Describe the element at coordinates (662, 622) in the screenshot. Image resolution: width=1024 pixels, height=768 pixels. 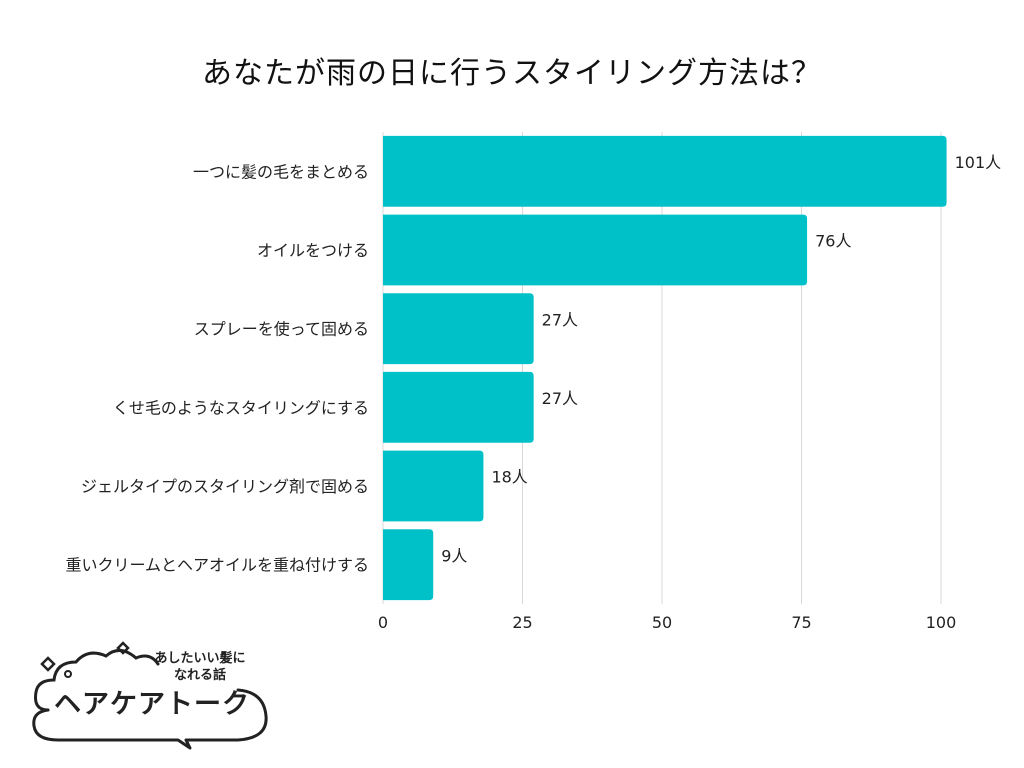
I see `x-tick-label: 50` at that location.